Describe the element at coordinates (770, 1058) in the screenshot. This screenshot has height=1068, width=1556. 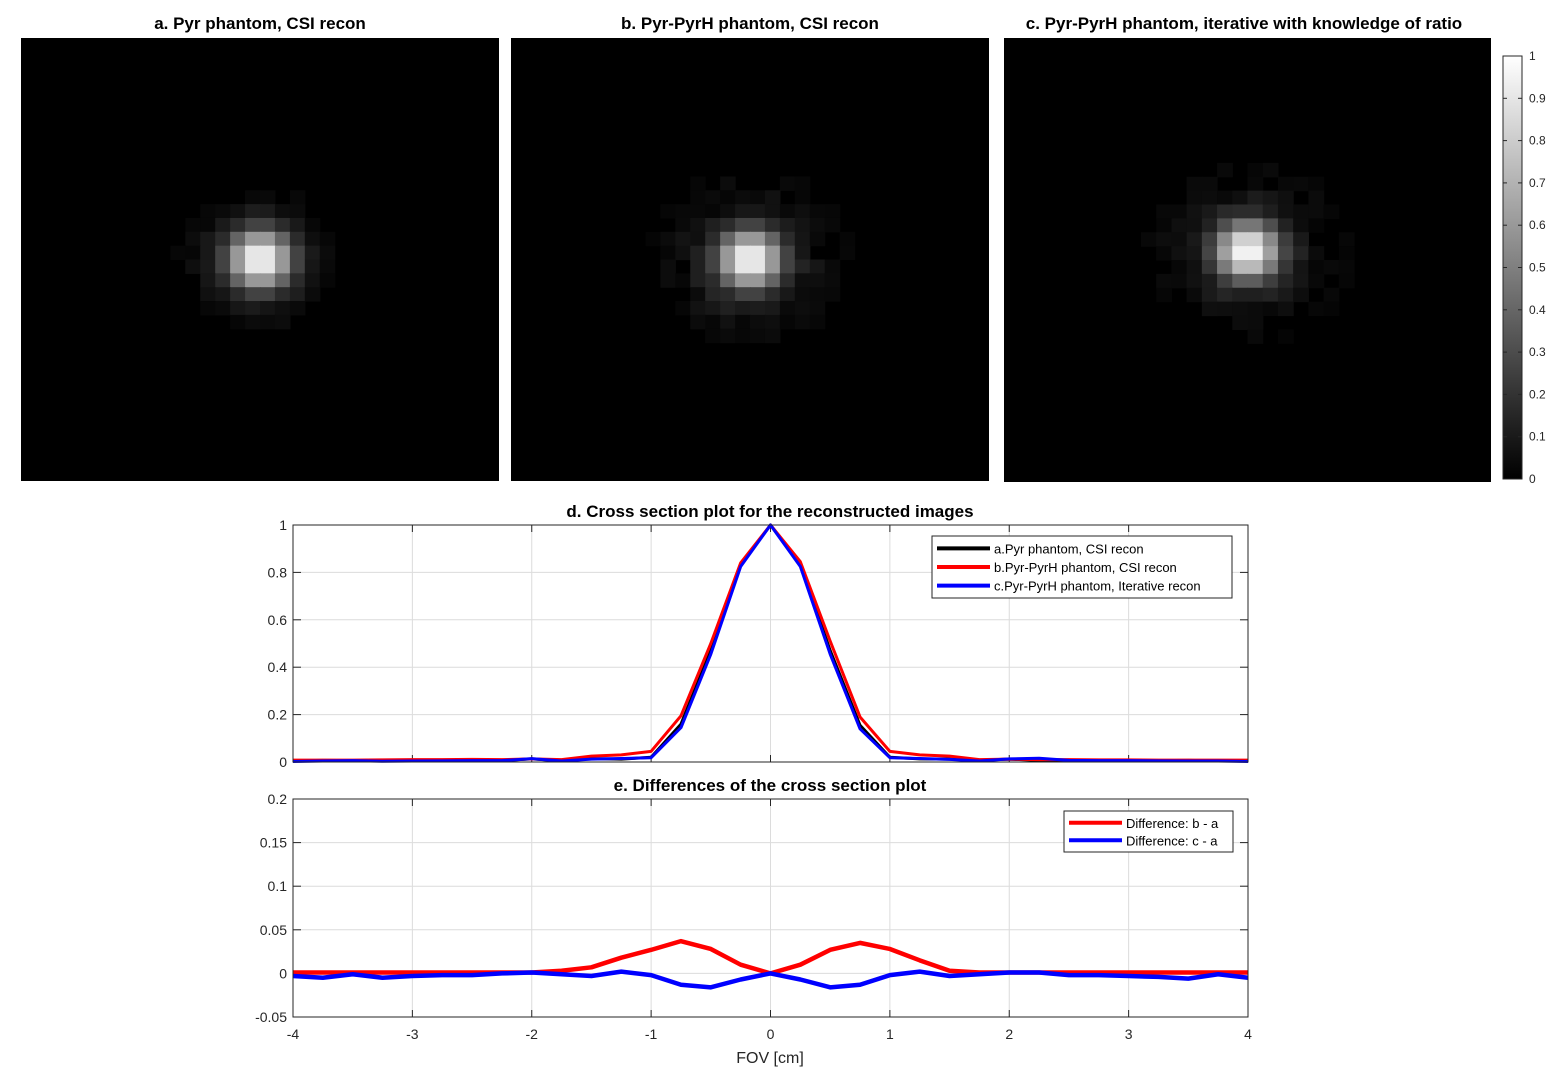
I see `x-axis-label: FOV [cm]` at that location.